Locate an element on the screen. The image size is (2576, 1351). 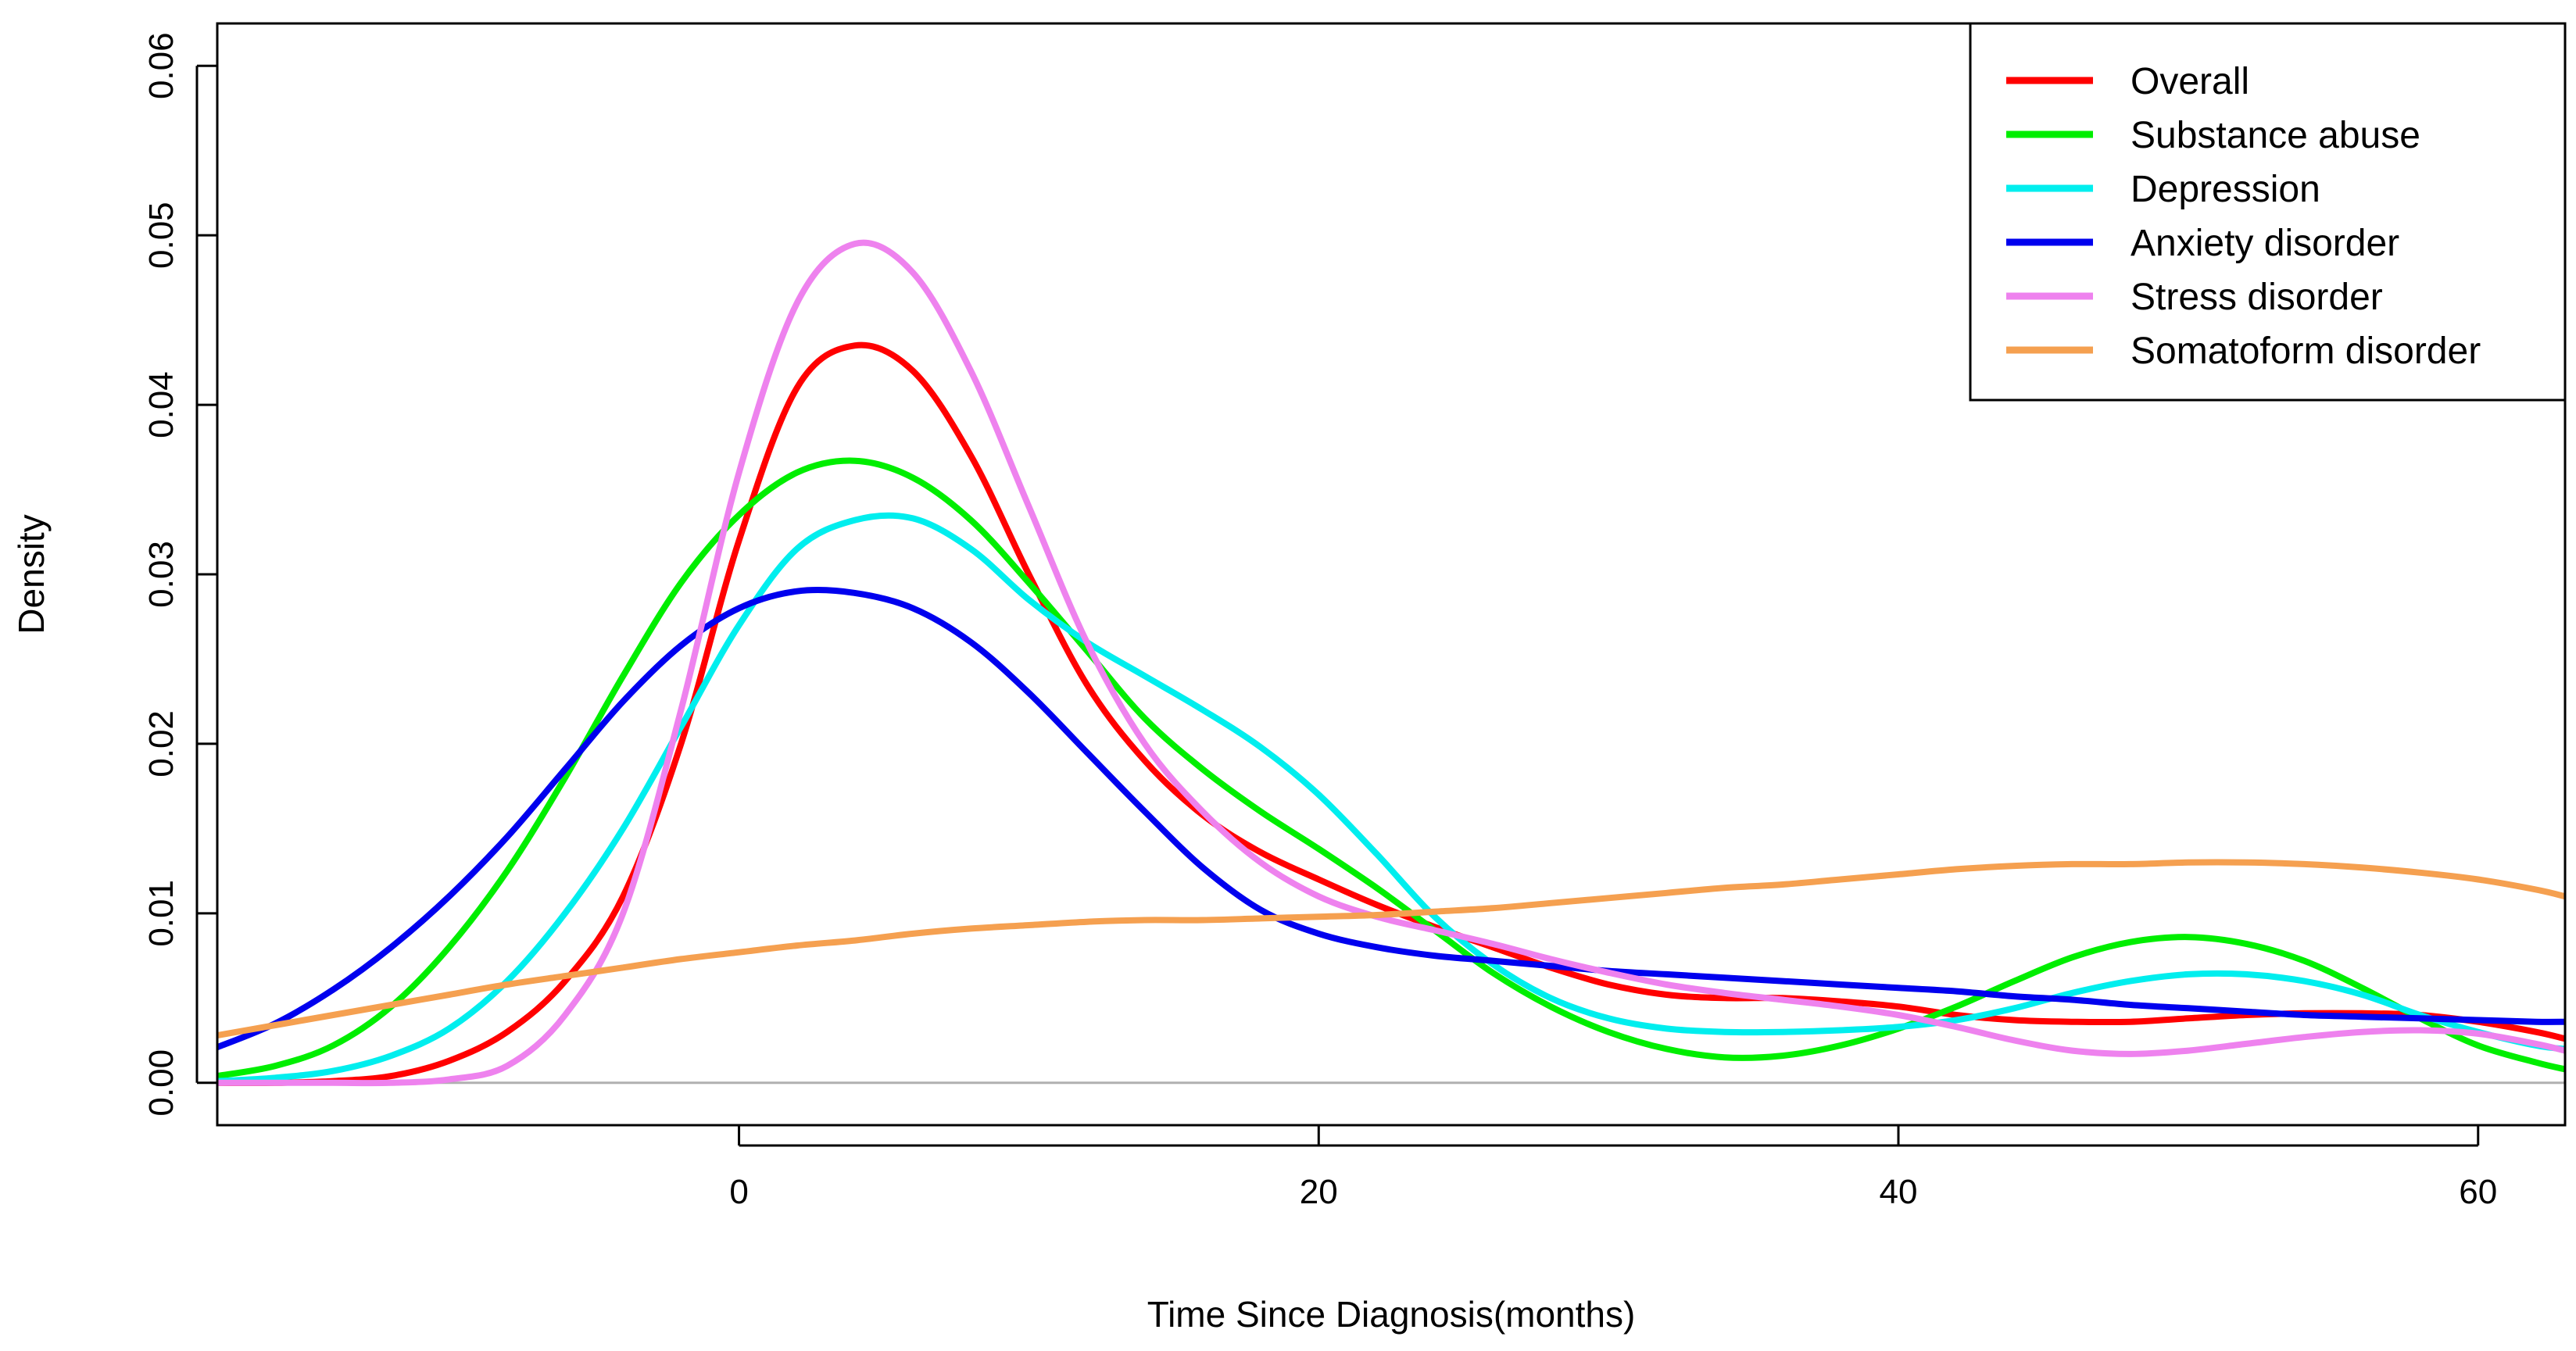
x-axis: 0 20 40 60 is located at coordinates (1613, 1168).